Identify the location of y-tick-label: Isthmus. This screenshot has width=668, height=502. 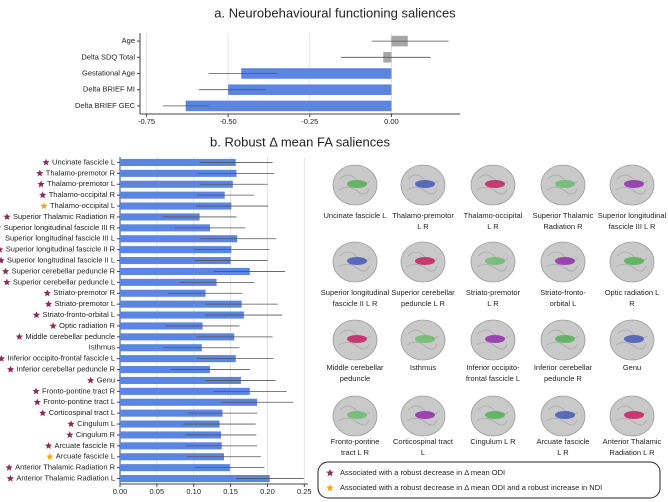
(102, 347).